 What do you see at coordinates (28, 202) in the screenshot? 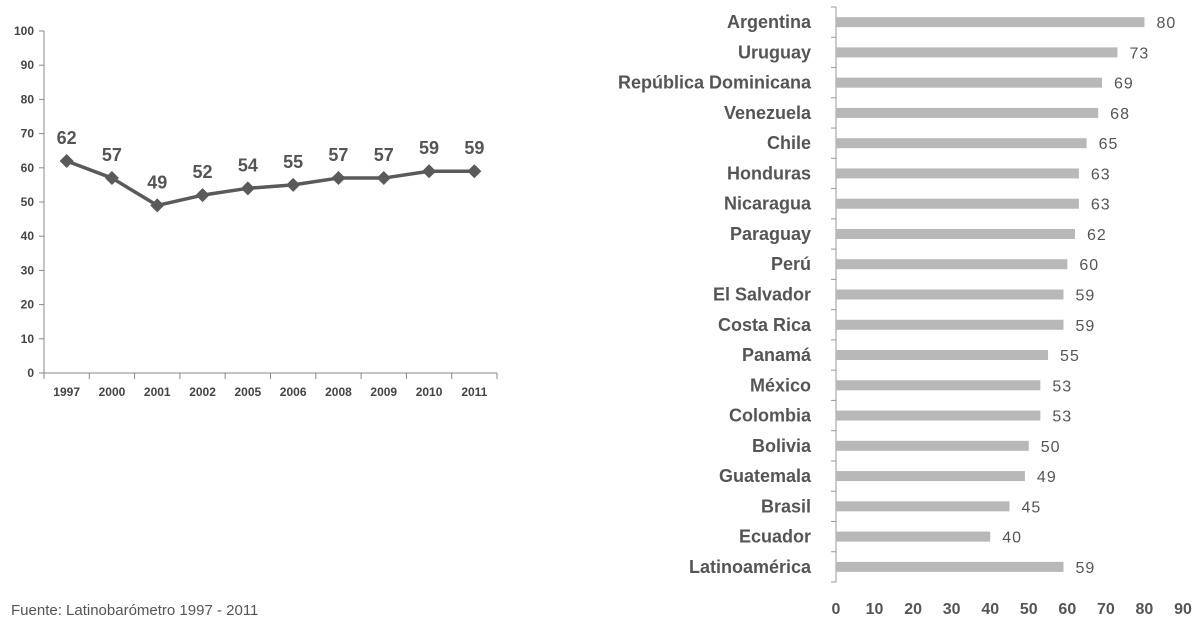
I see `y-tick-label: 50` at bounding box center [28, 202].